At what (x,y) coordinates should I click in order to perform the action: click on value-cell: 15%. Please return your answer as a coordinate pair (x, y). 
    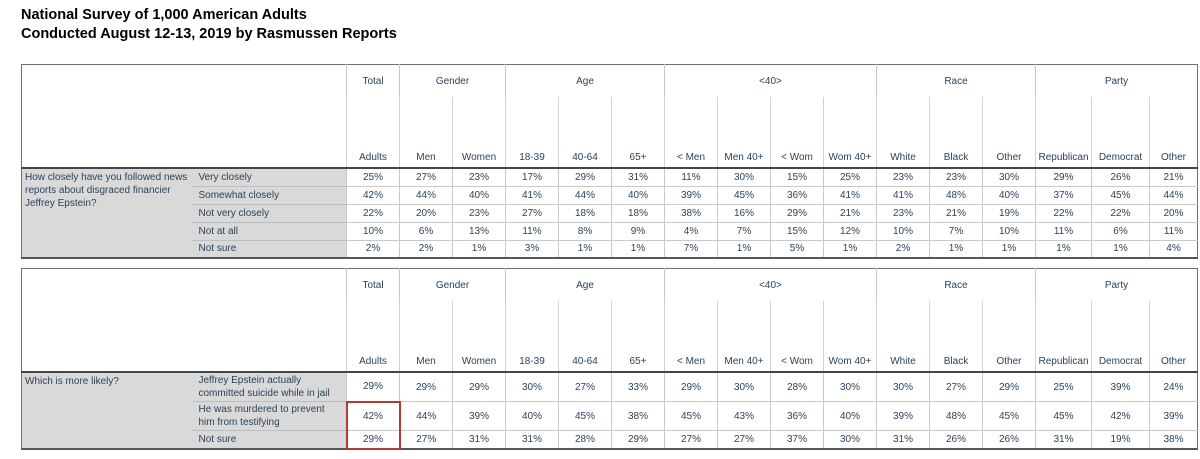
    Looking at the image, I should click on (797, 231).